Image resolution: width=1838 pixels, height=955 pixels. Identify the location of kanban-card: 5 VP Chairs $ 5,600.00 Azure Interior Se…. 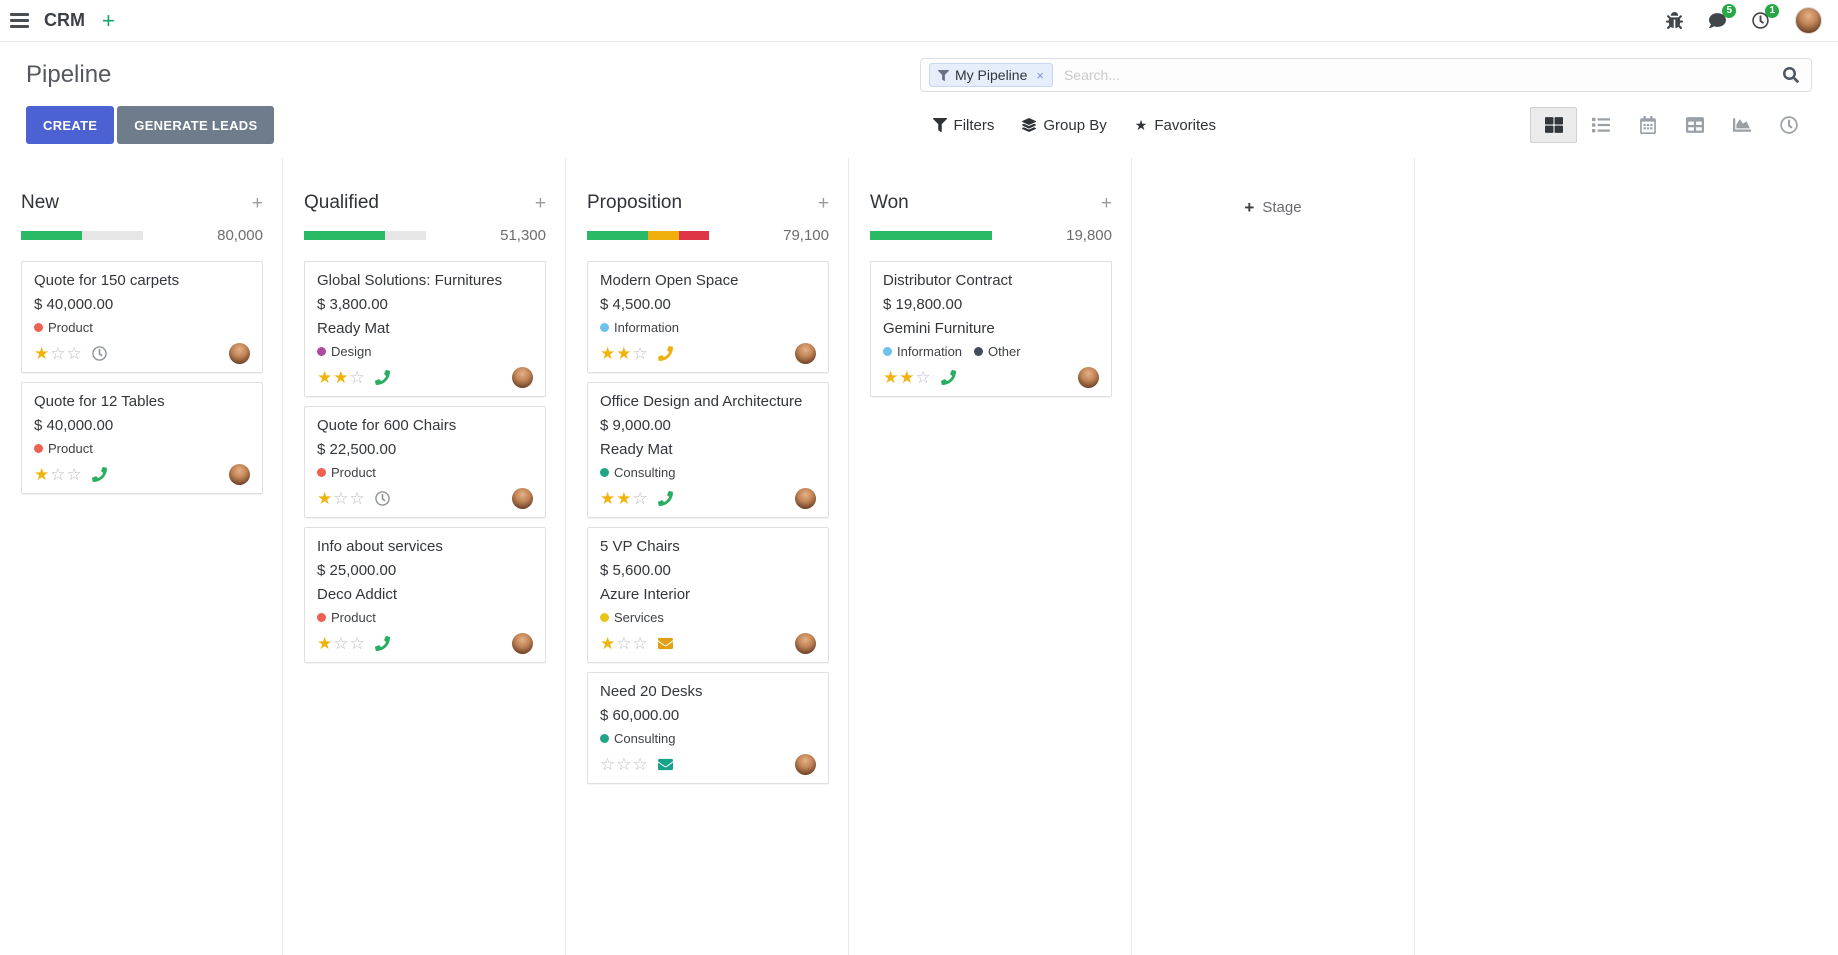
(708, 595).